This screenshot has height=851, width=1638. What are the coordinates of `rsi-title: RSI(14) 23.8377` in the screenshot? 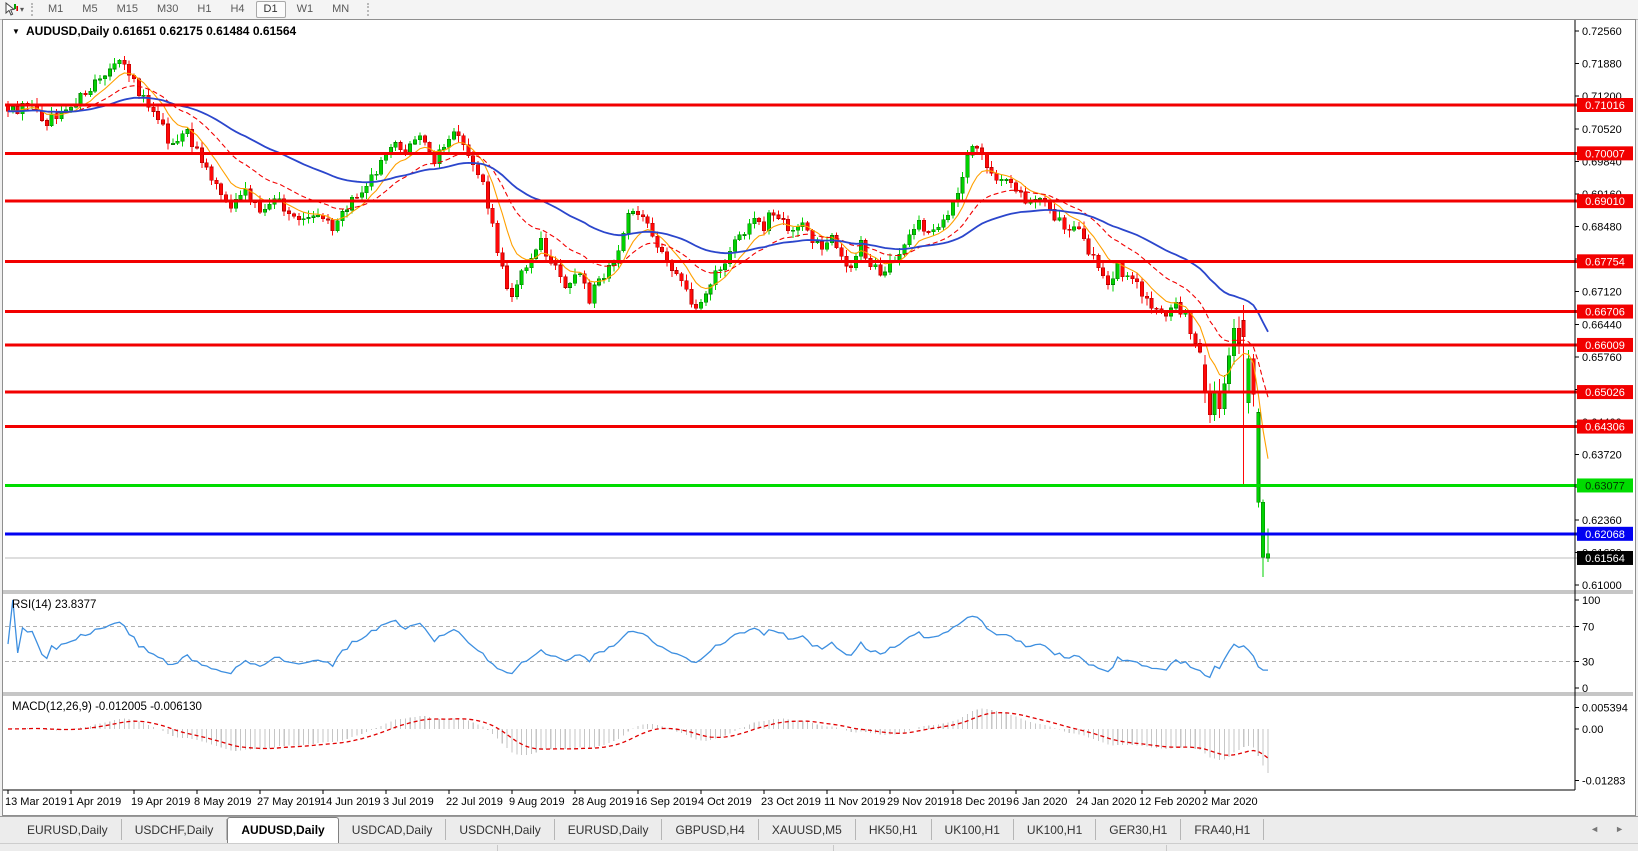 It's located at (54, 605).